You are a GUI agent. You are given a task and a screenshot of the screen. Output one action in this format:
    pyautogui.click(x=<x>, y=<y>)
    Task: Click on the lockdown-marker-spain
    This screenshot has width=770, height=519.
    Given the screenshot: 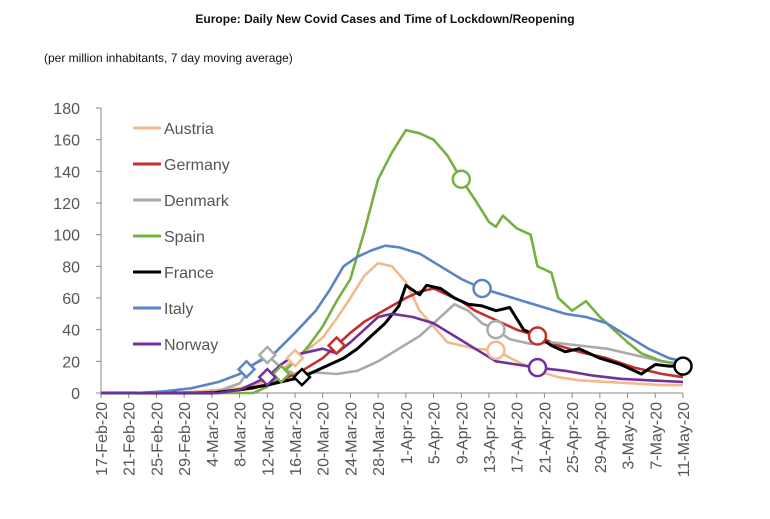 What is the action you would take?
    pyautogui.click(x=281, y=374)
    